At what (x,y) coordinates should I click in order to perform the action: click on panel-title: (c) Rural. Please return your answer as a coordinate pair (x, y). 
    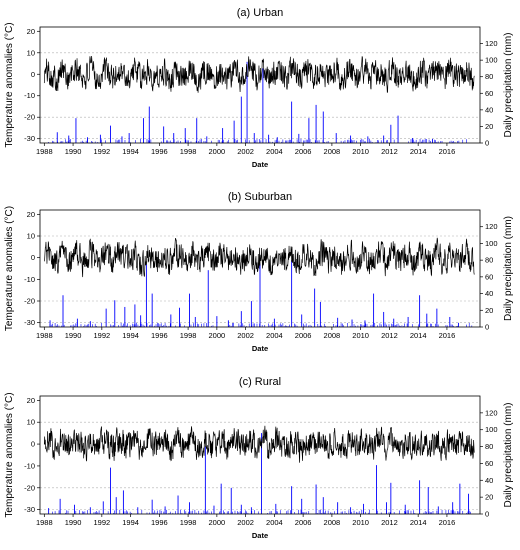
    Looking at the image, I should click on (260, 382).